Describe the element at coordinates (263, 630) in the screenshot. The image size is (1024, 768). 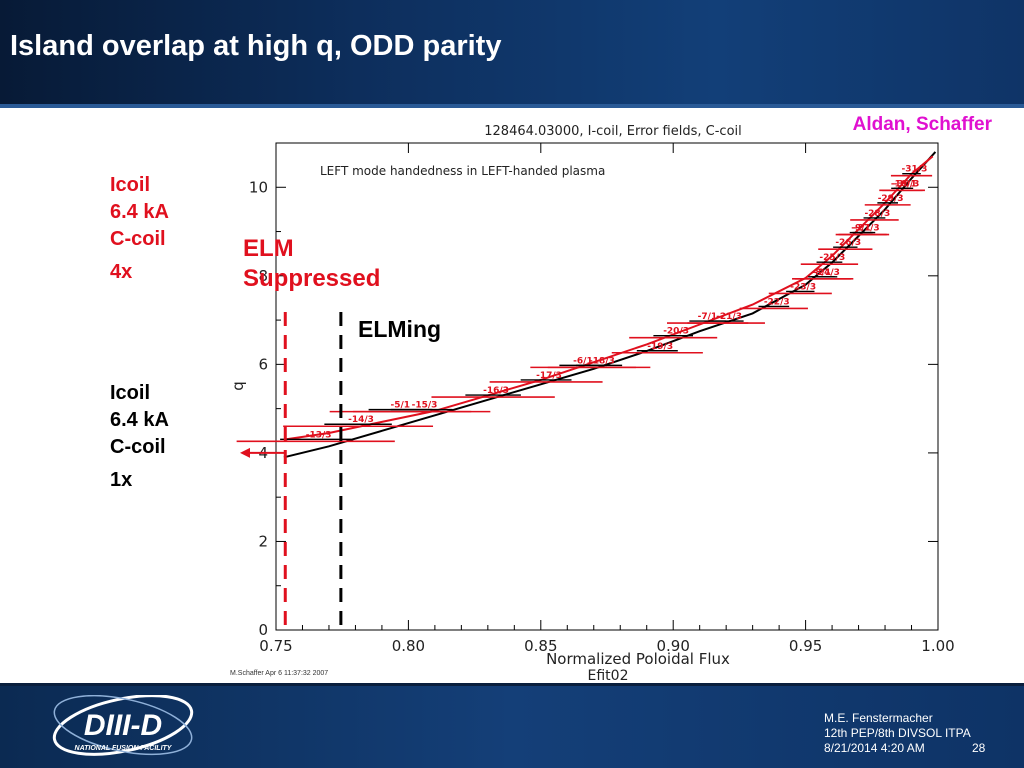
I see `y-tick-label-0: 0` at that location.